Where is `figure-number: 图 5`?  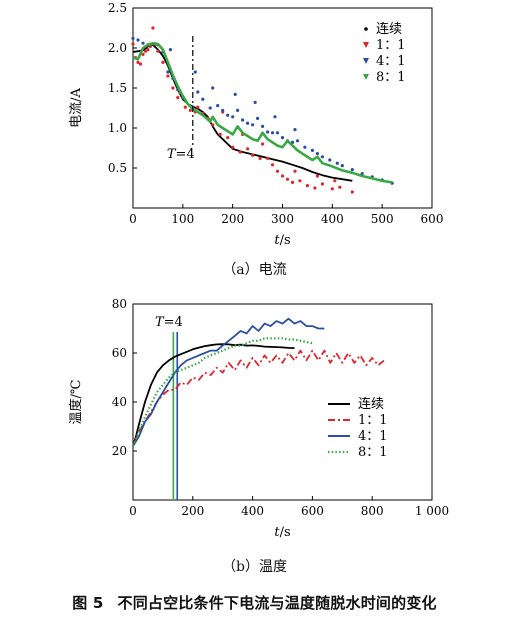
figure-number: 图 5 is located at coordinates (88, 603).